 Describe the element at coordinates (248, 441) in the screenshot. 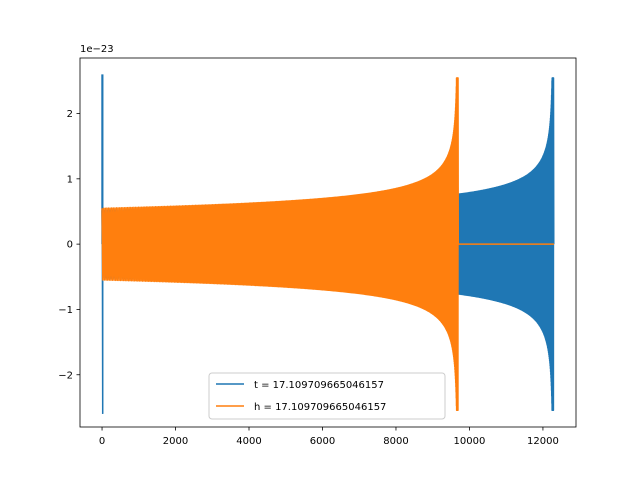

I see `x-tick-label: 4000` at that location.